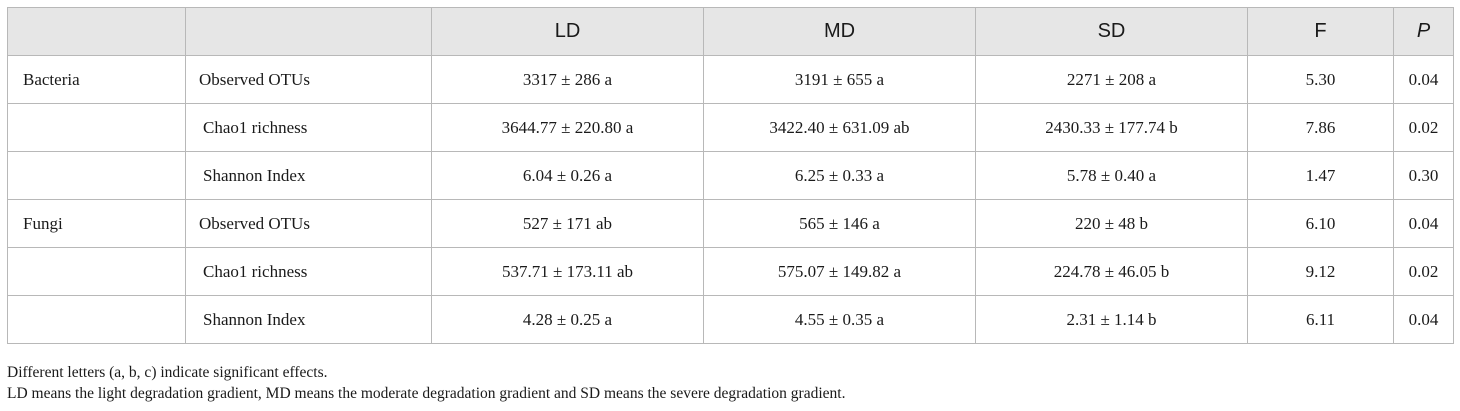 The width and height of the screenshot is (1460, 411). Describe the element at coordinates (308, 31) in the screenshot. I see `header-metric` at that location.